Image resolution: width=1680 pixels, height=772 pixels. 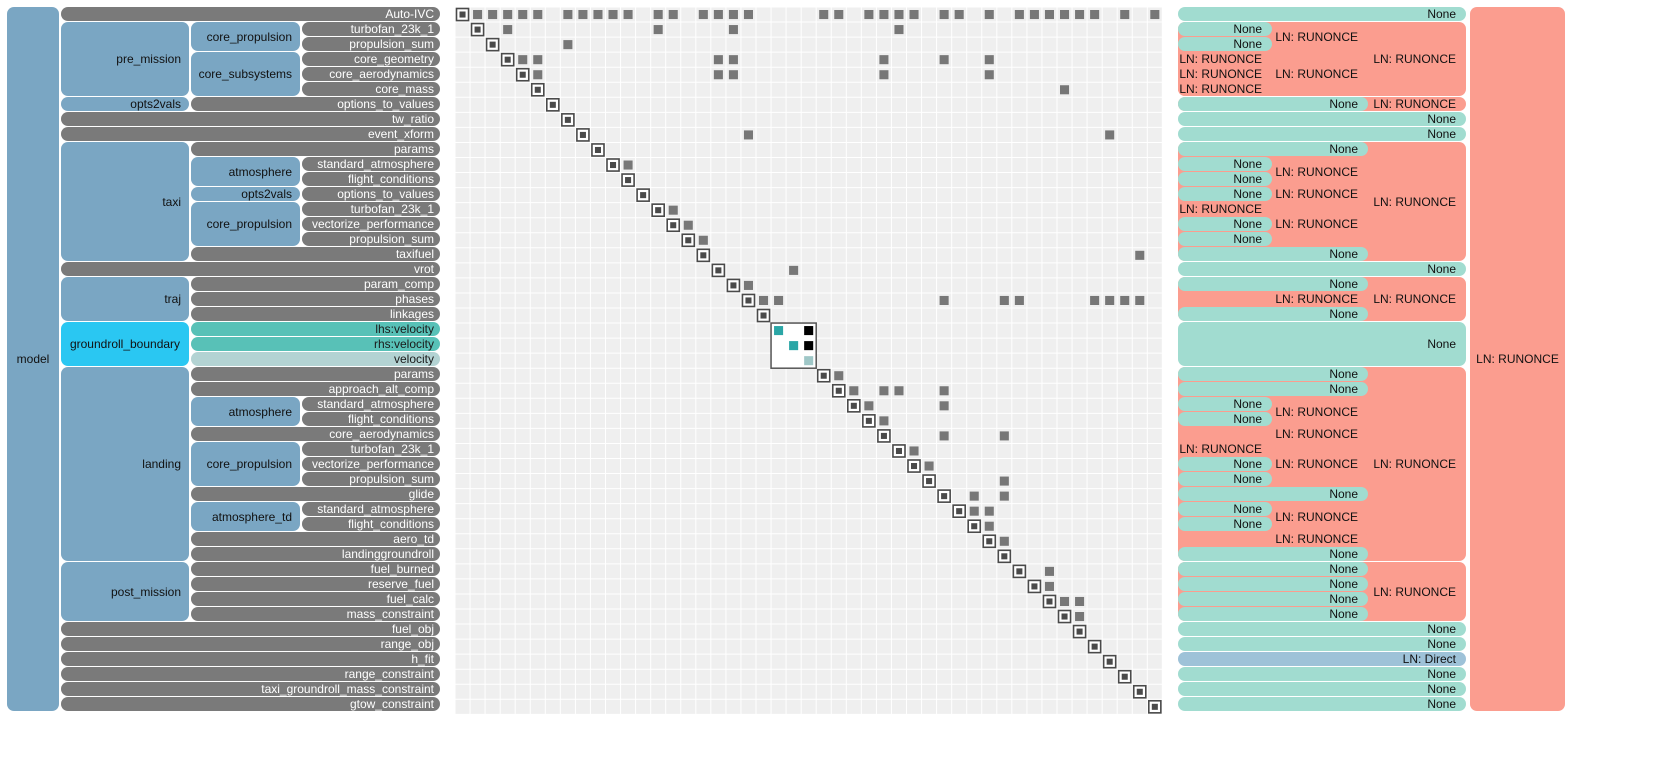 I want to click on group-node: core_propulsion, so click(x=245, y=464).